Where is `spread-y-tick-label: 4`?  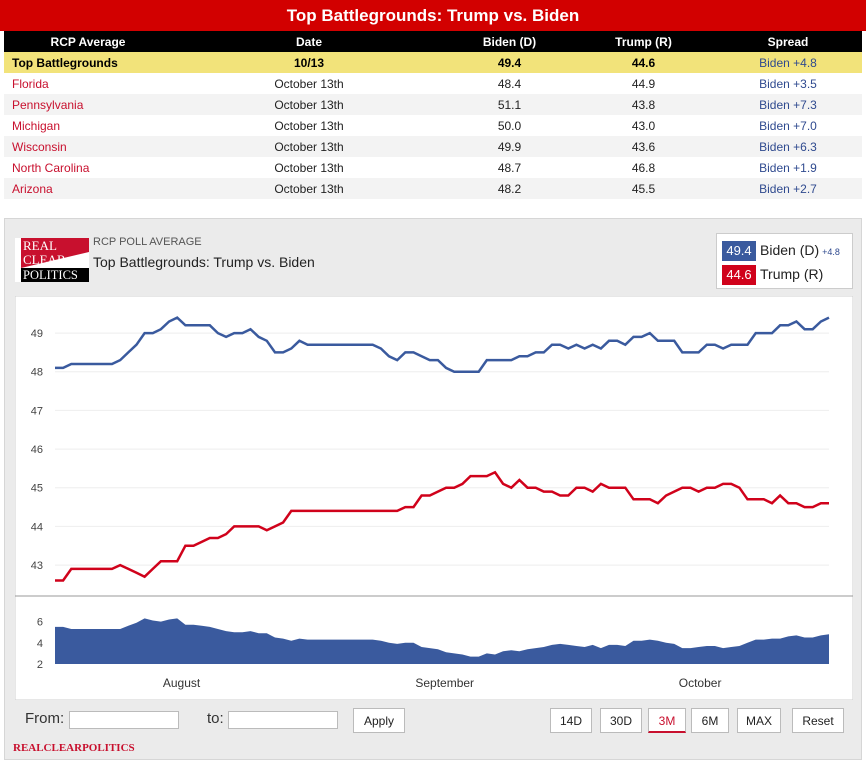 spread-y-tick-label: 4 is located at coordinates (40, 644).